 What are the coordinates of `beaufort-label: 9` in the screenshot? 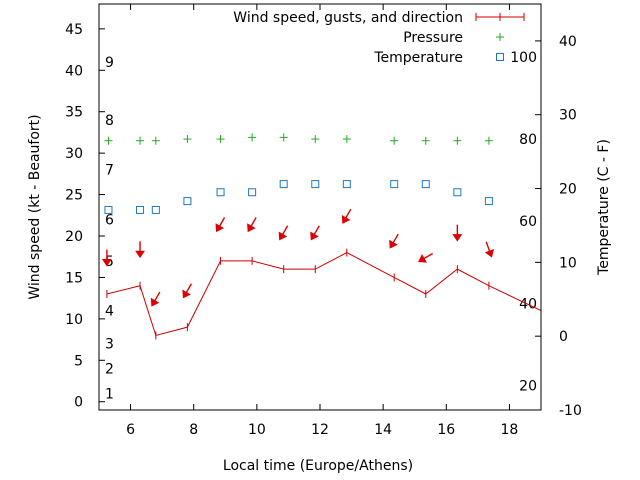 It's located at (109, 63).